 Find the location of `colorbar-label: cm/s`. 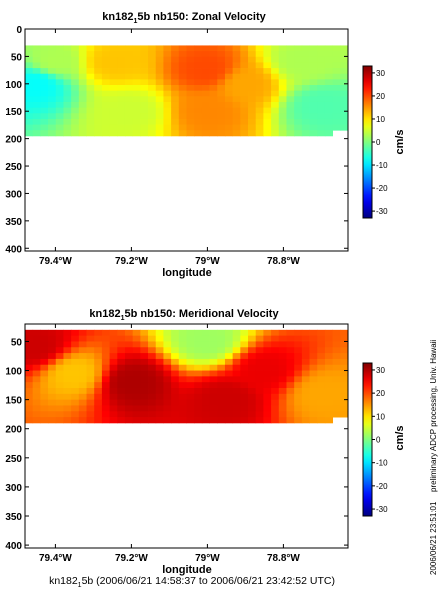

colorbar-label: cm/s is located at coordinates (400, 141).